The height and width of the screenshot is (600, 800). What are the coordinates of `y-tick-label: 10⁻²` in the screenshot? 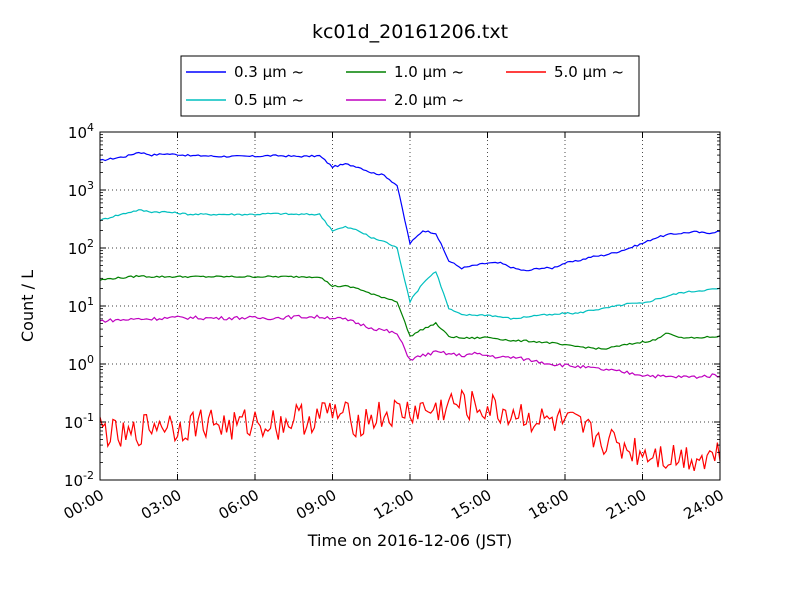 It's located at (79, 479).